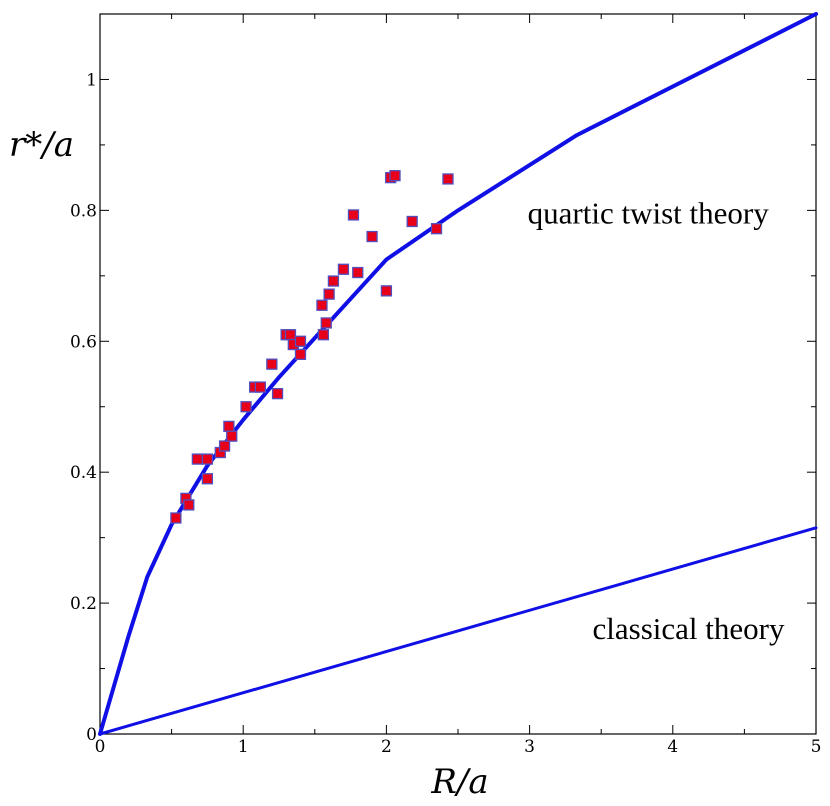 This screenshot has height=806, width=830. Describe the element at coordinates (816, 747) in the screenshot. I see `x-tick-label: 5` at that location.